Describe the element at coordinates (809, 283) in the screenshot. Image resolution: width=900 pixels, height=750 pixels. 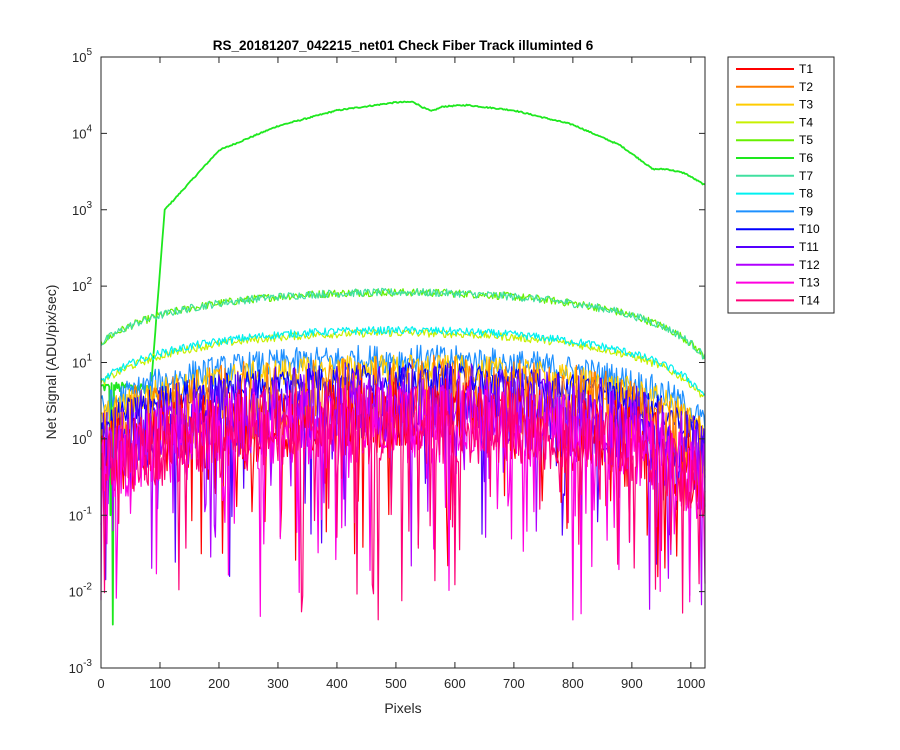
I see `legend-label-t13: T13` at that location.